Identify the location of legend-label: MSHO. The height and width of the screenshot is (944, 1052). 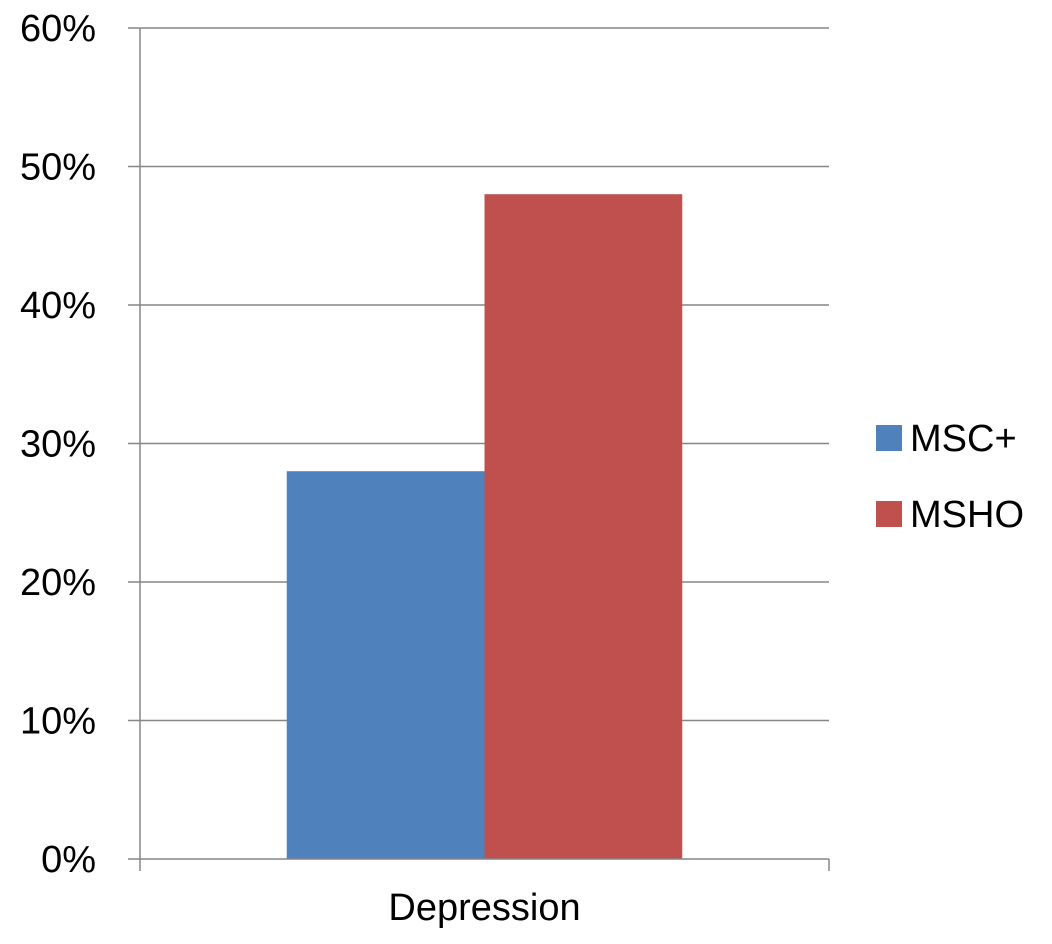
(967, 515).